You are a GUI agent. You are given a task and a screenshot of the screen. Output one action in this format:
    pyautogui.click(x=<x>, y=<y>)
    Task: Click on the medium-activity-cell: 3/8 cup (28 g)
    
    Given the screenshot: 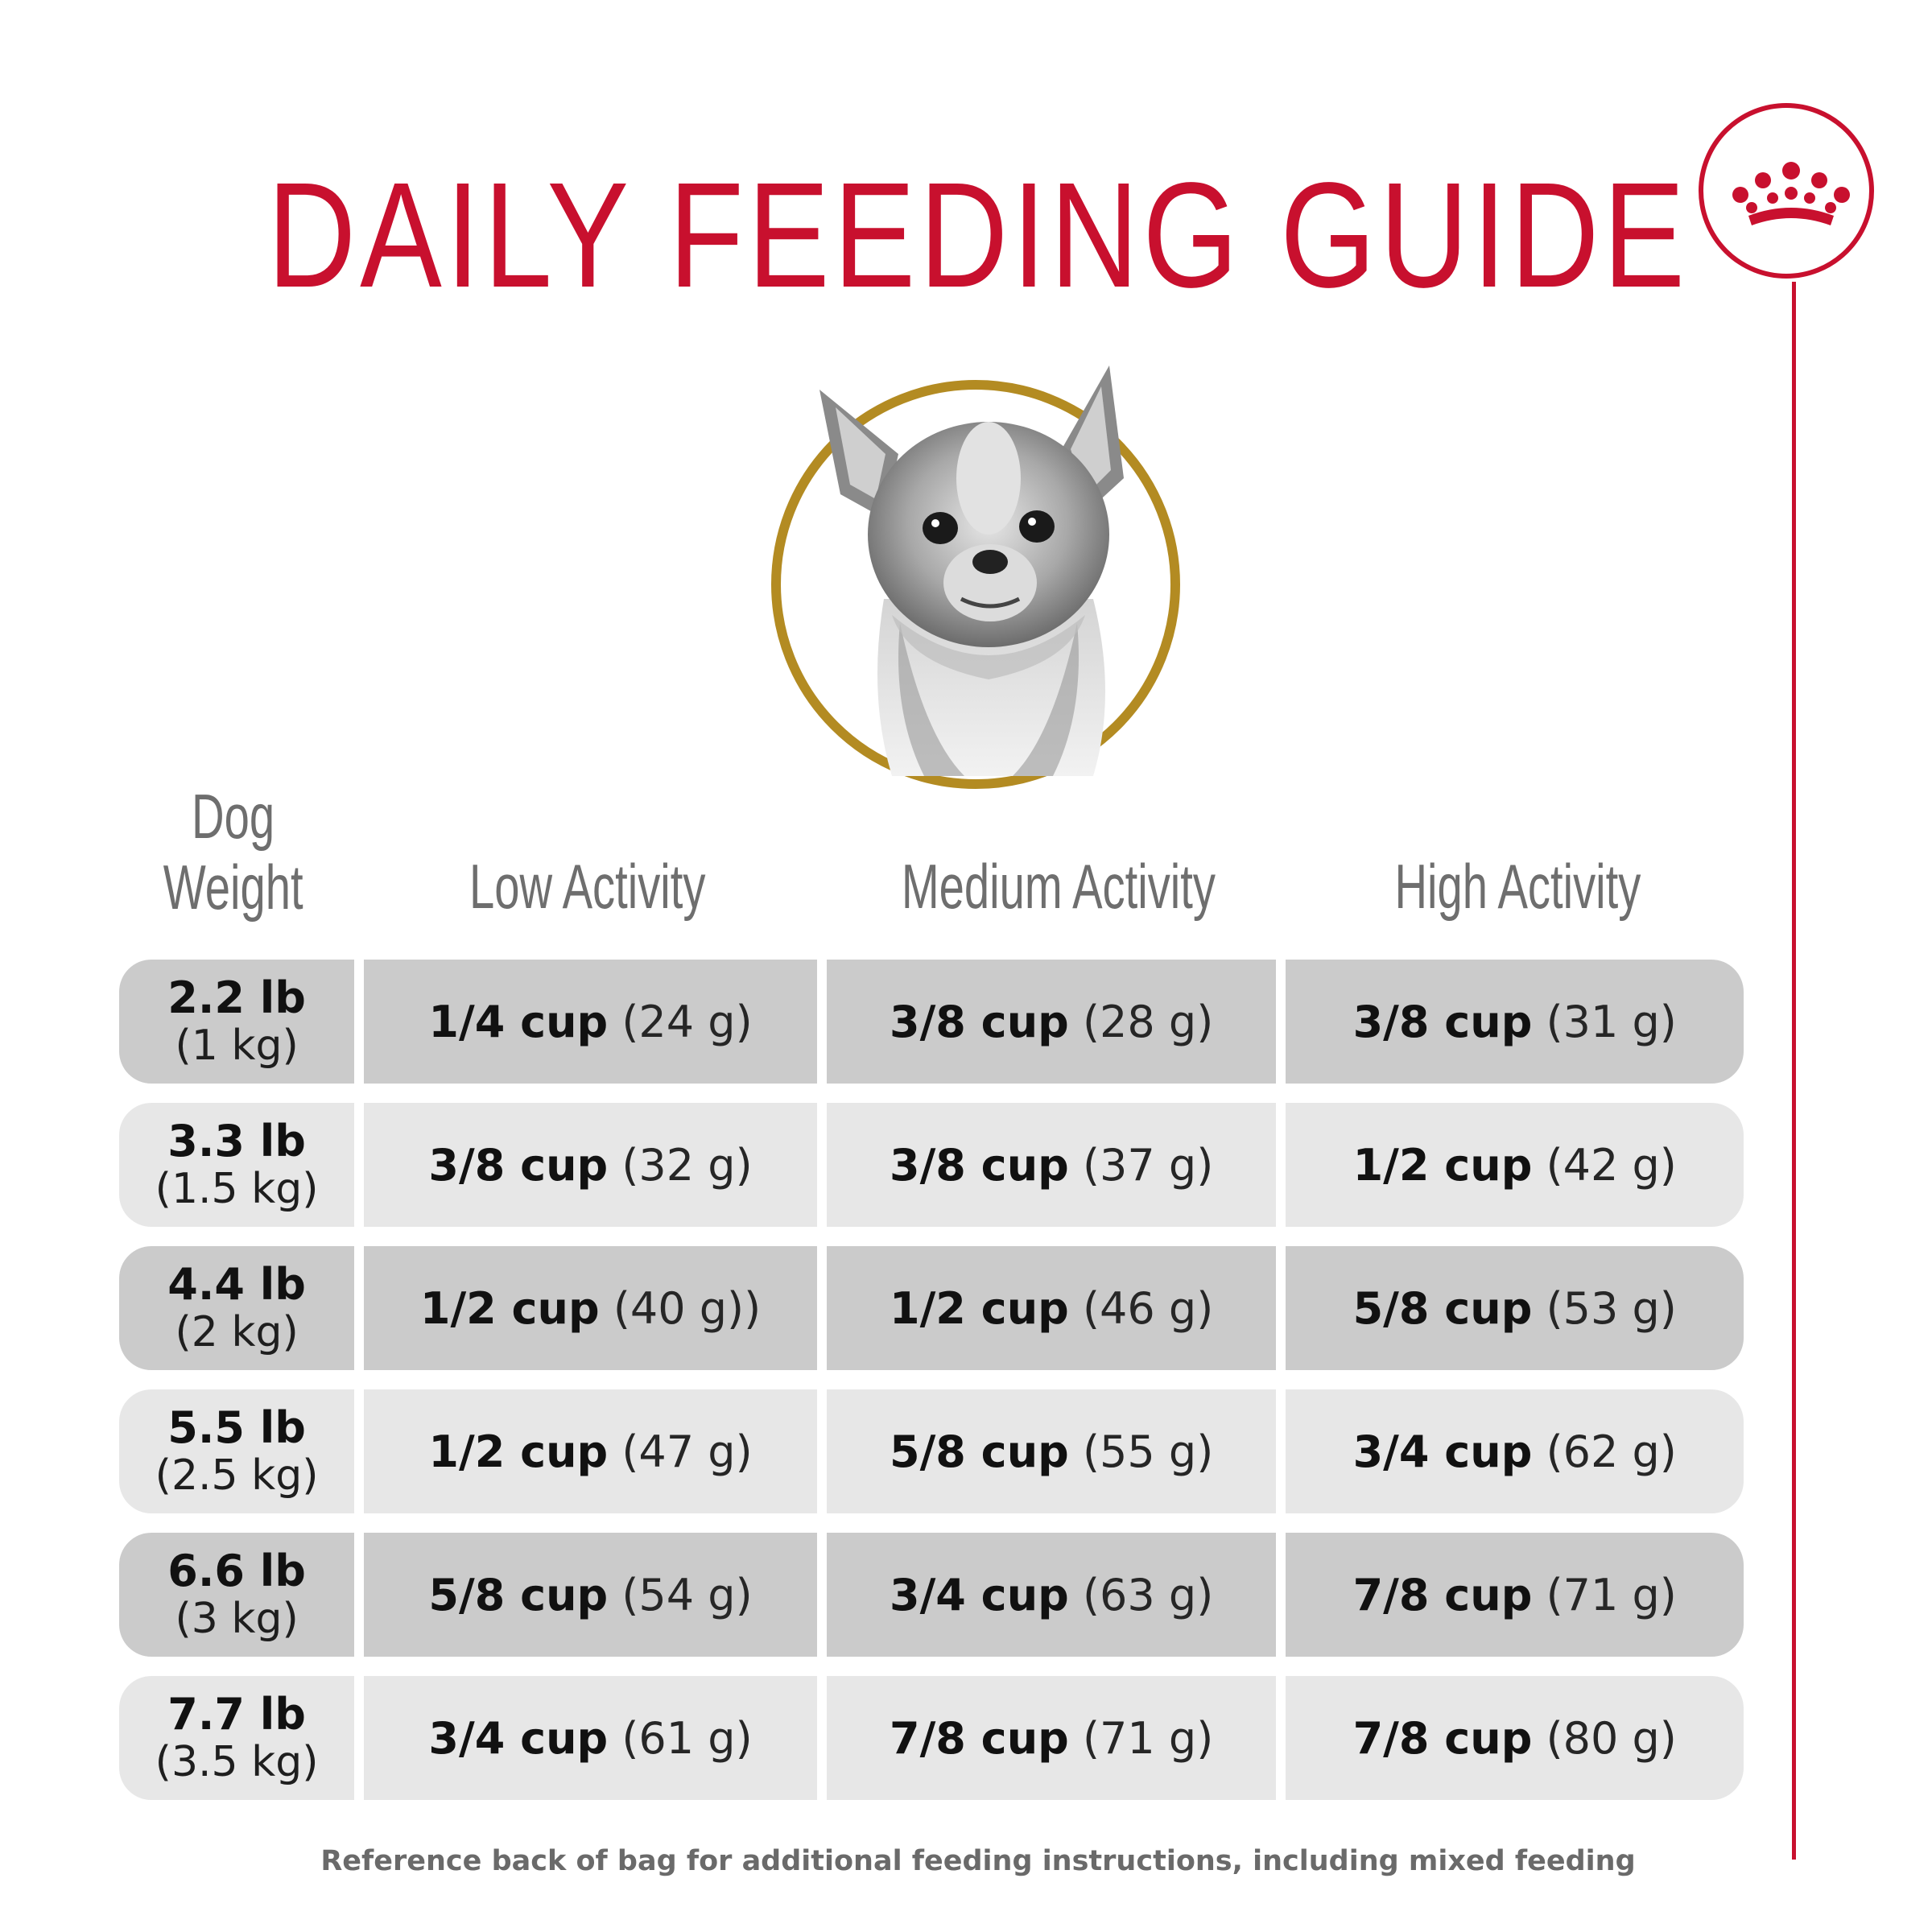 What is the action you would take?
    pyautogui.click(x=1051, y=1022)
    